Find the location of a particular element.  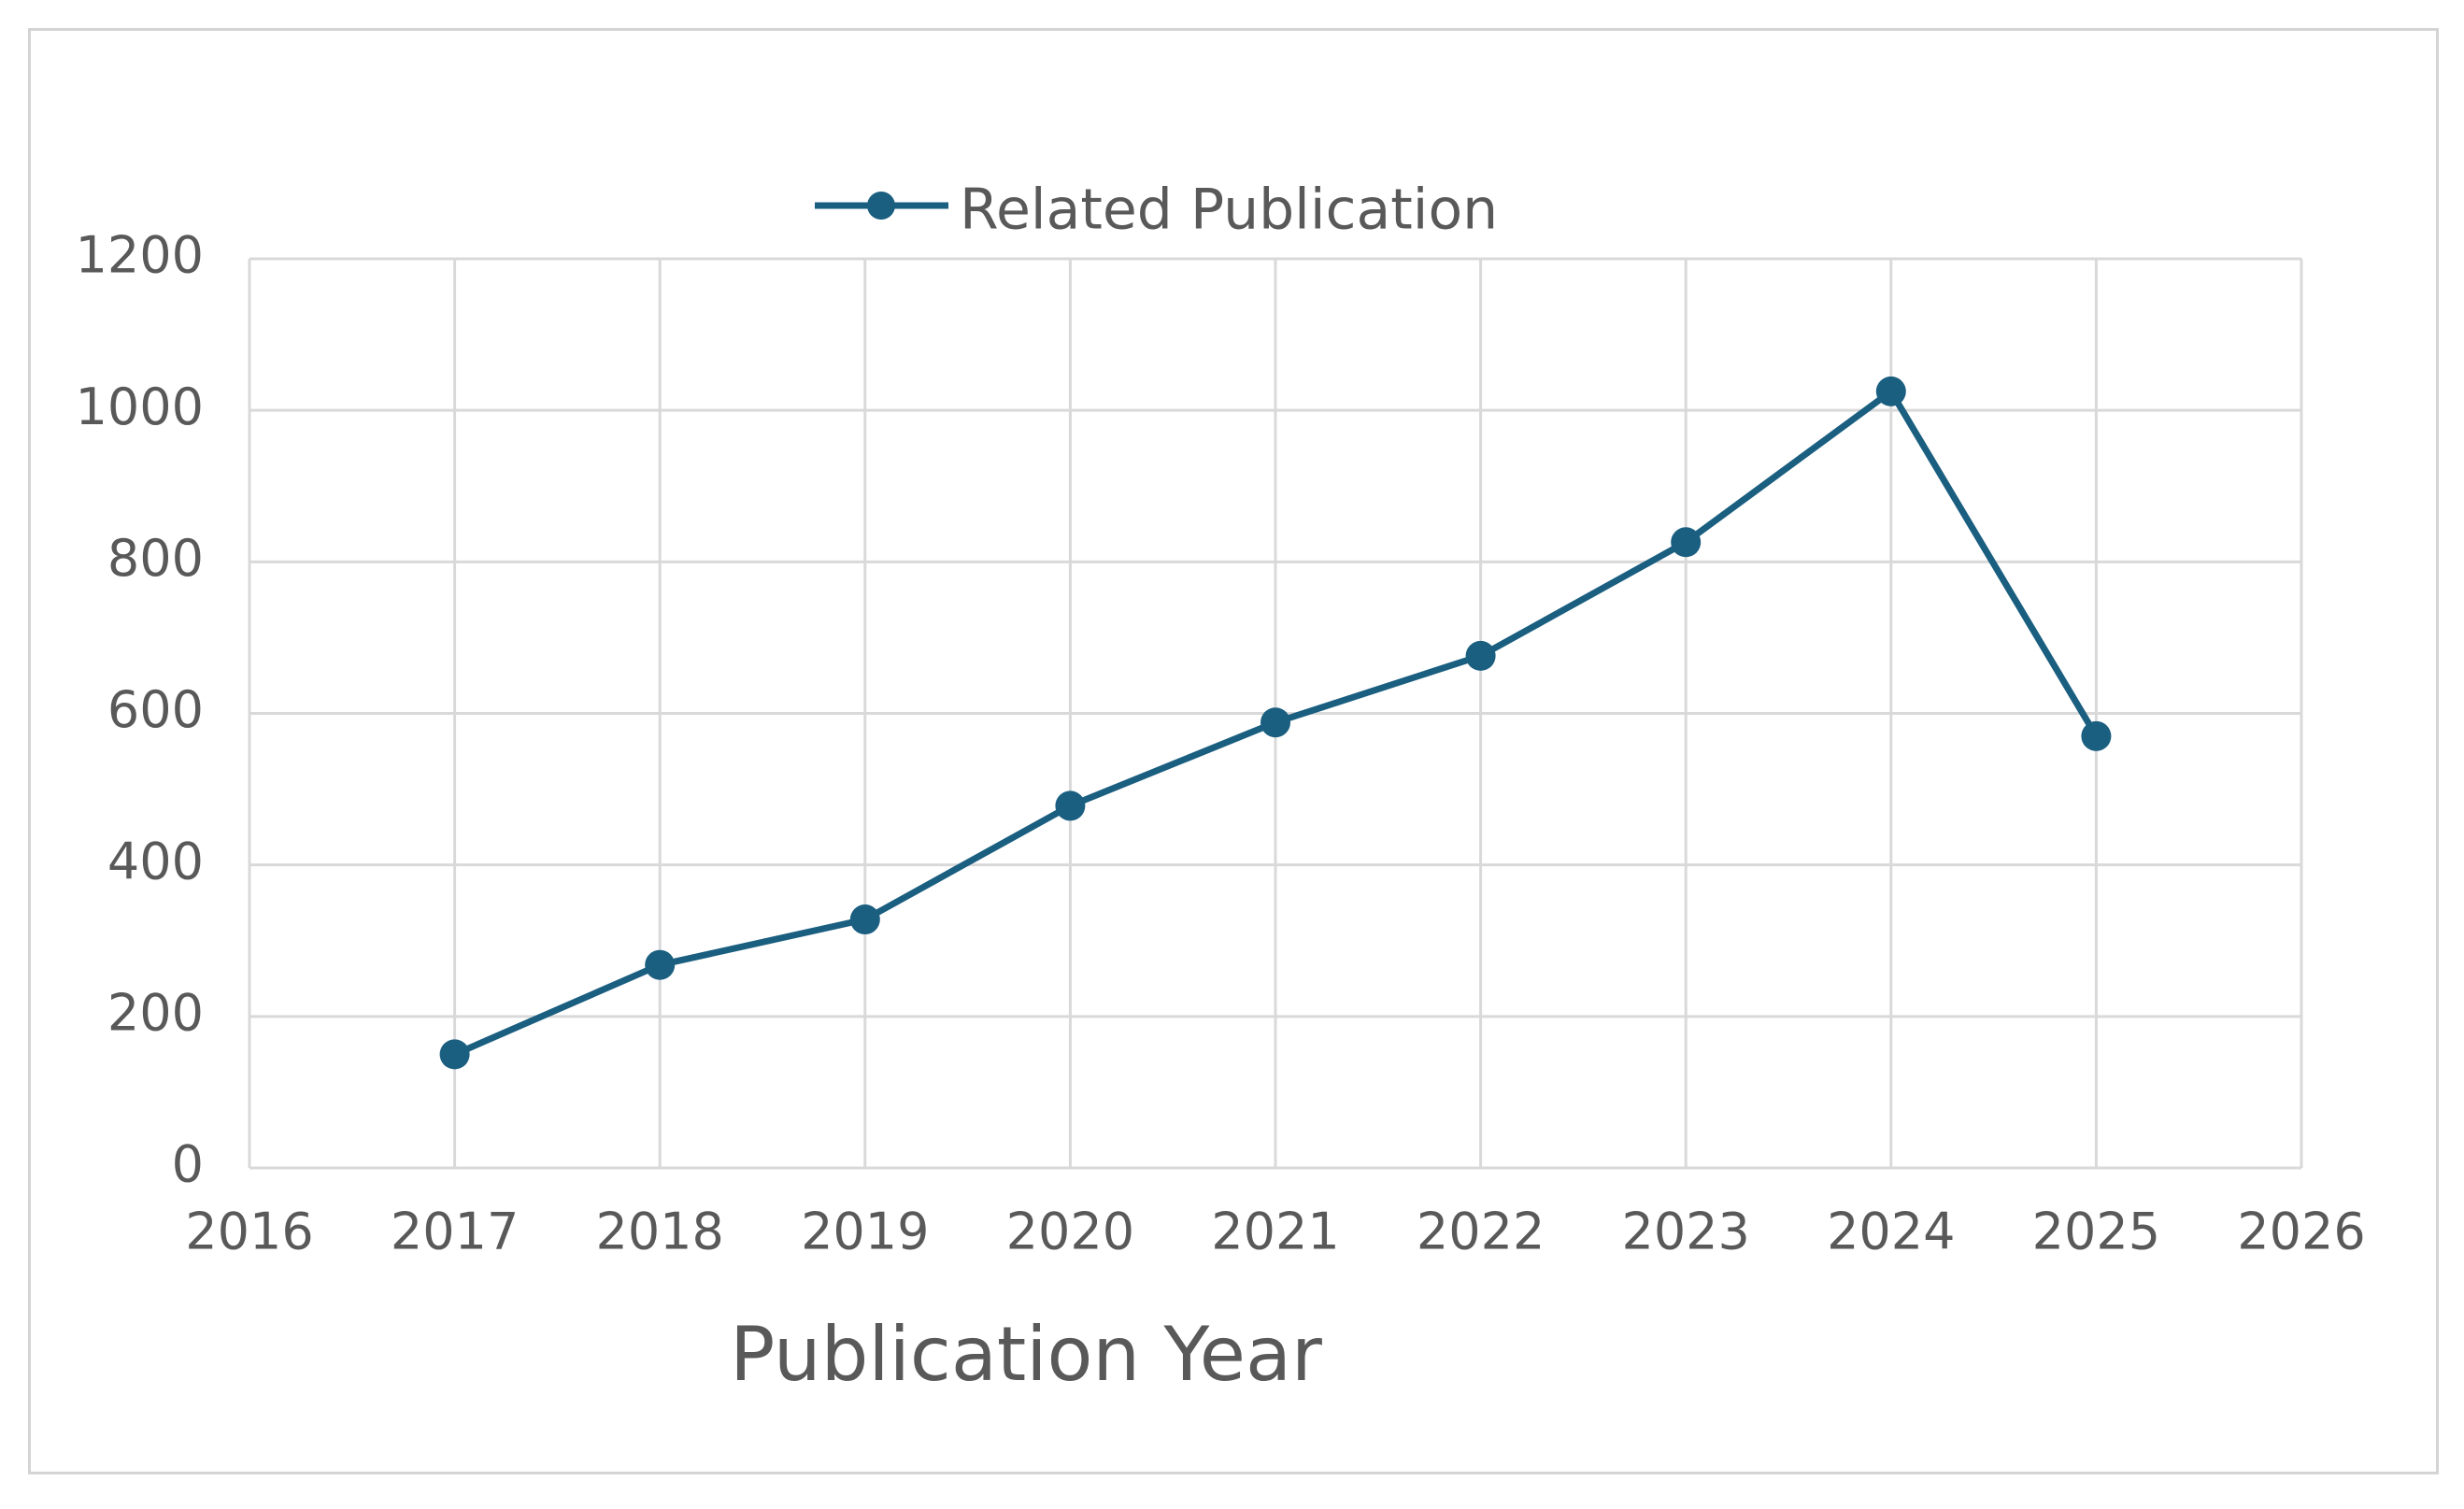

data-point-2023 is located at coordinates (1686, 542).